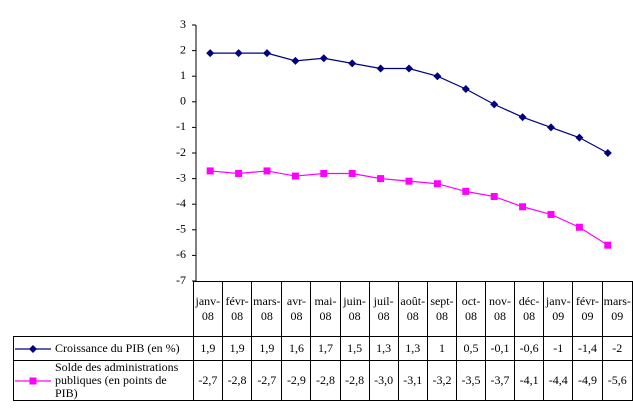 This screenshot has height=412, width=633. I want to click on y-tick-label: -7, so click(181, 280).